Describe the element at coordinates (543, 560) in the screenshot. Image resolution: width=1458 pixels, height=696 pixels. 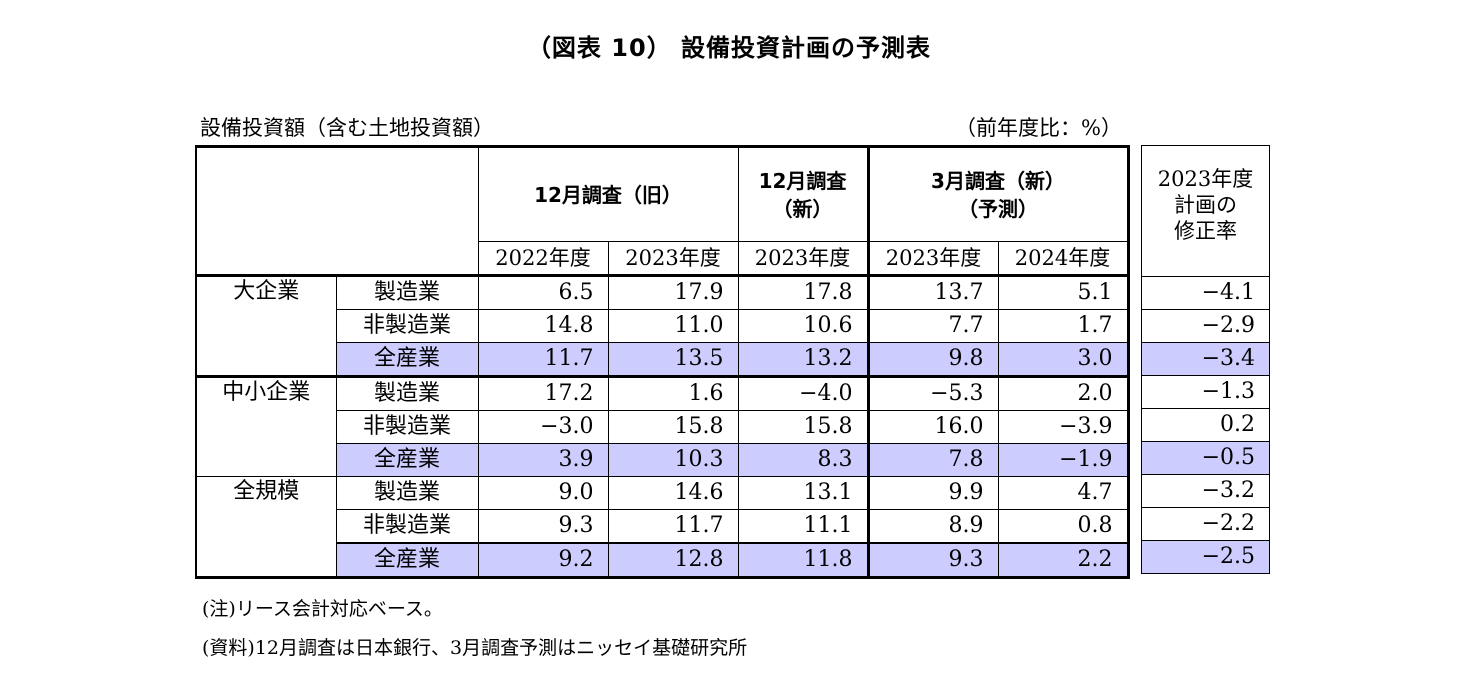
I see `value-cell: 9.2` at that location.